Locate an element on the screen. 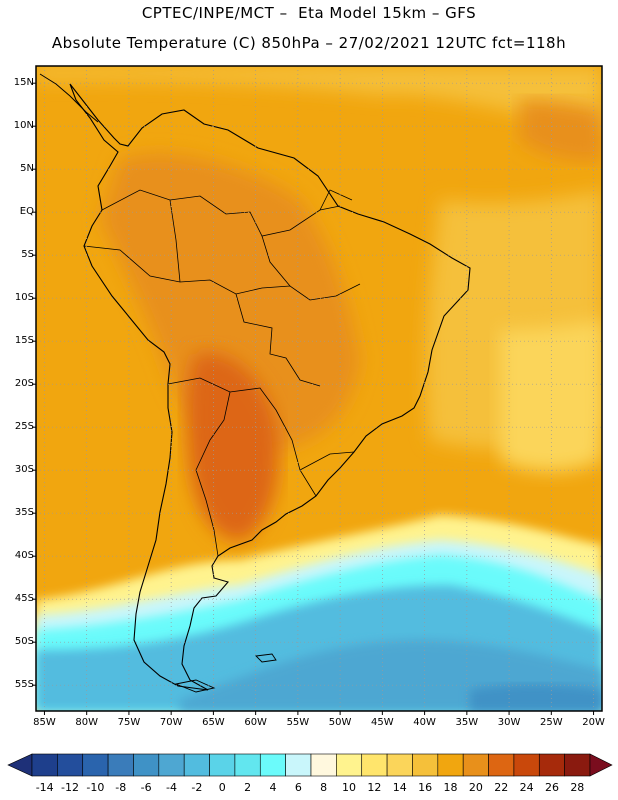 The width and height of the screenshot is (618, 800). lon-tick-label: 80W is located at coordinates (86, 722).